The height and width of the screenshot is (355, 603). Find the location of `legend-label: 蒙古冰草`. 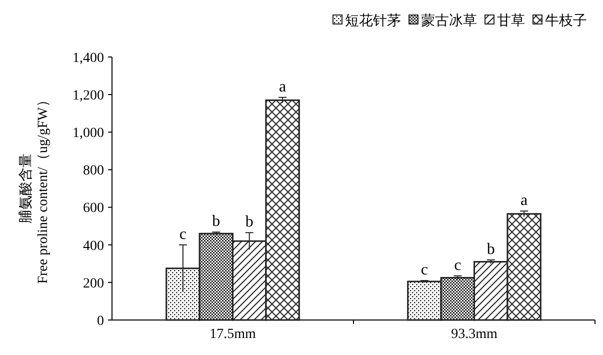

legend-label: 蒙古冰草 is located at coordinates (449, 20).